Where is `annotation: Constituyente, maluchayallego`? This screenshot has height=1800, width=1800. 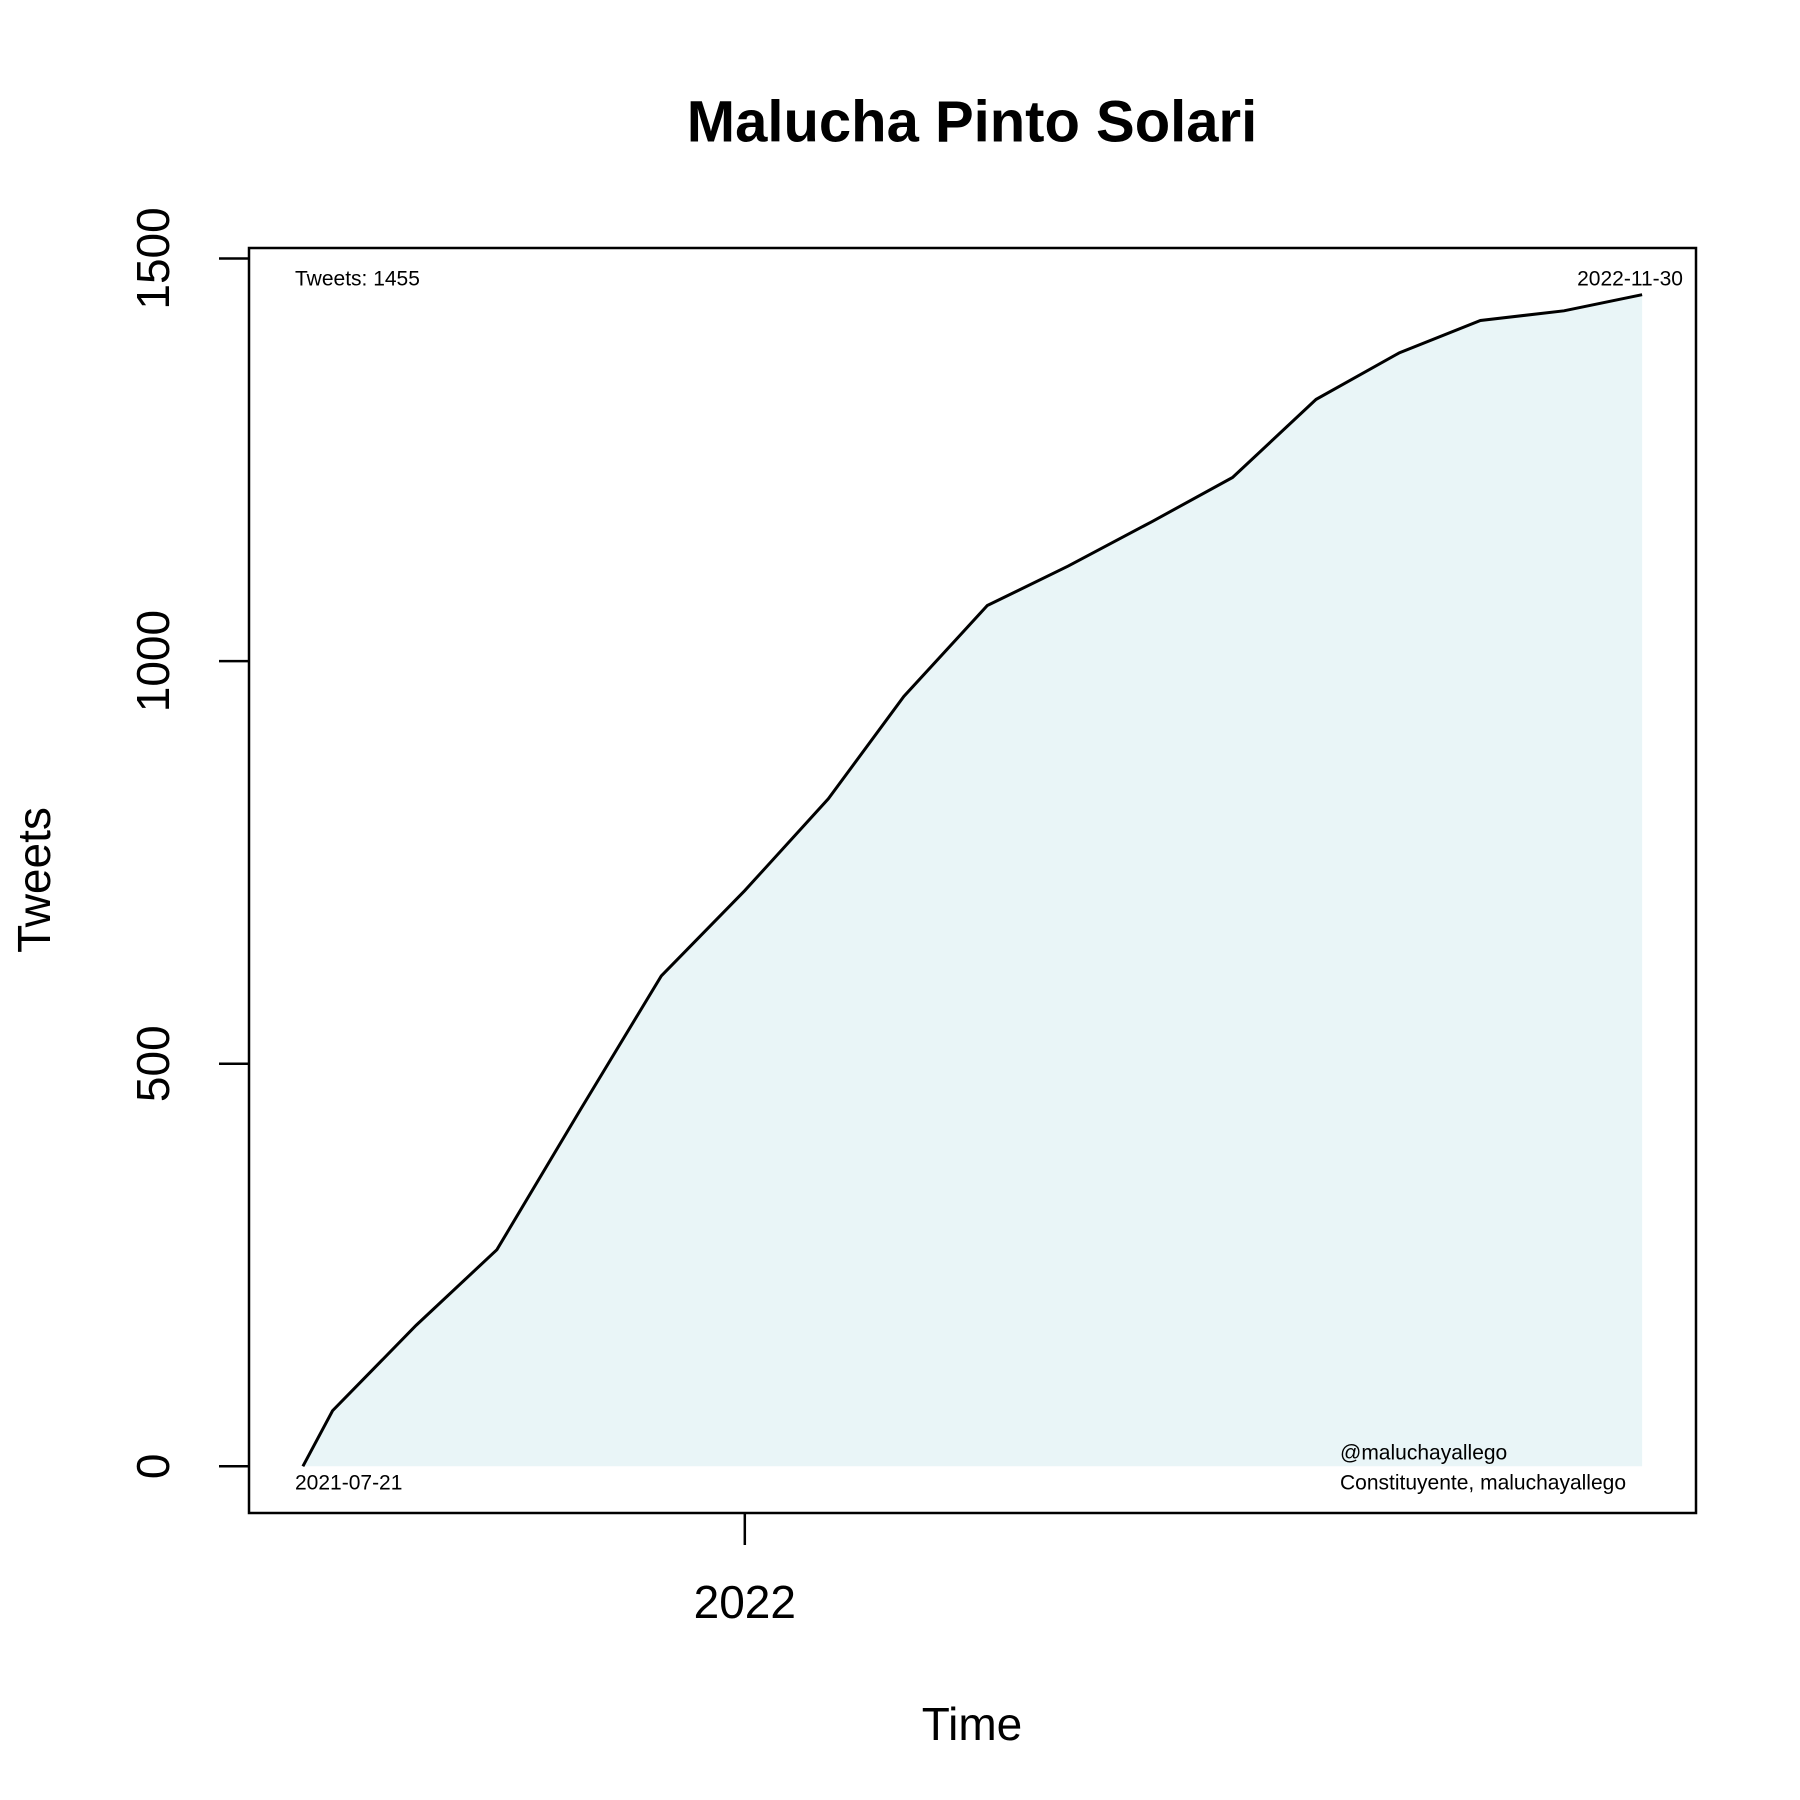
annotation: Constituyente, maluchayallego is located at coordinates (1483, 1483).